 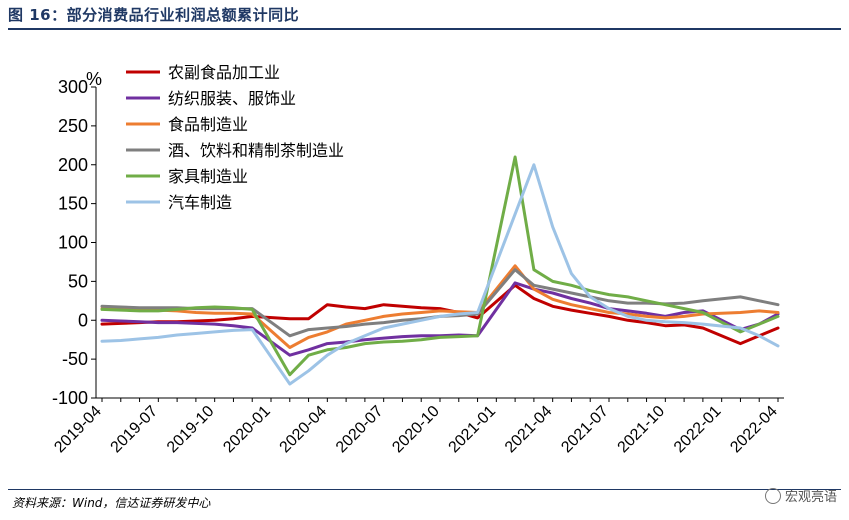 I want to click on legend-label: 农副食品加工业, so click(x=224, y=72).